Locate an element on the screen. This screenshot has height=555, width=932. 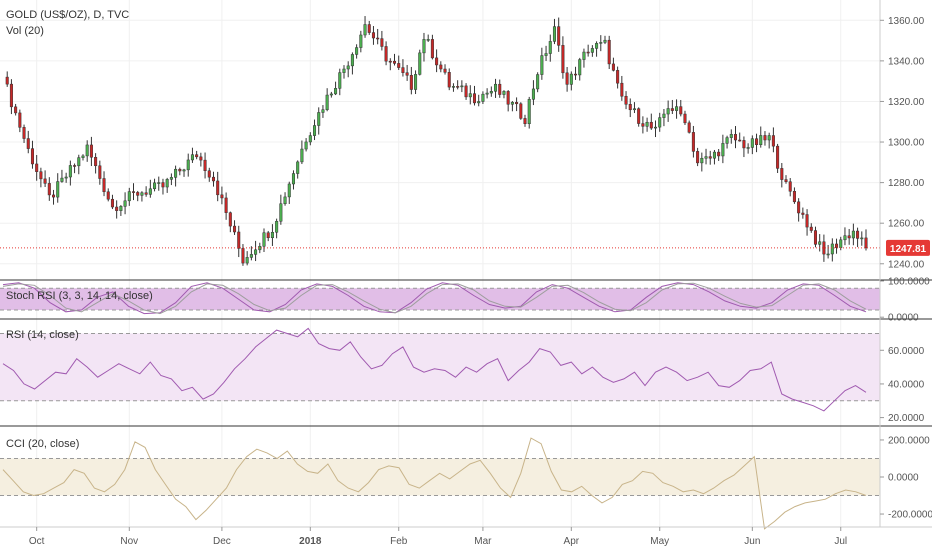
rsi-title: RSI (14, close) is located at coordinates (42, 335).